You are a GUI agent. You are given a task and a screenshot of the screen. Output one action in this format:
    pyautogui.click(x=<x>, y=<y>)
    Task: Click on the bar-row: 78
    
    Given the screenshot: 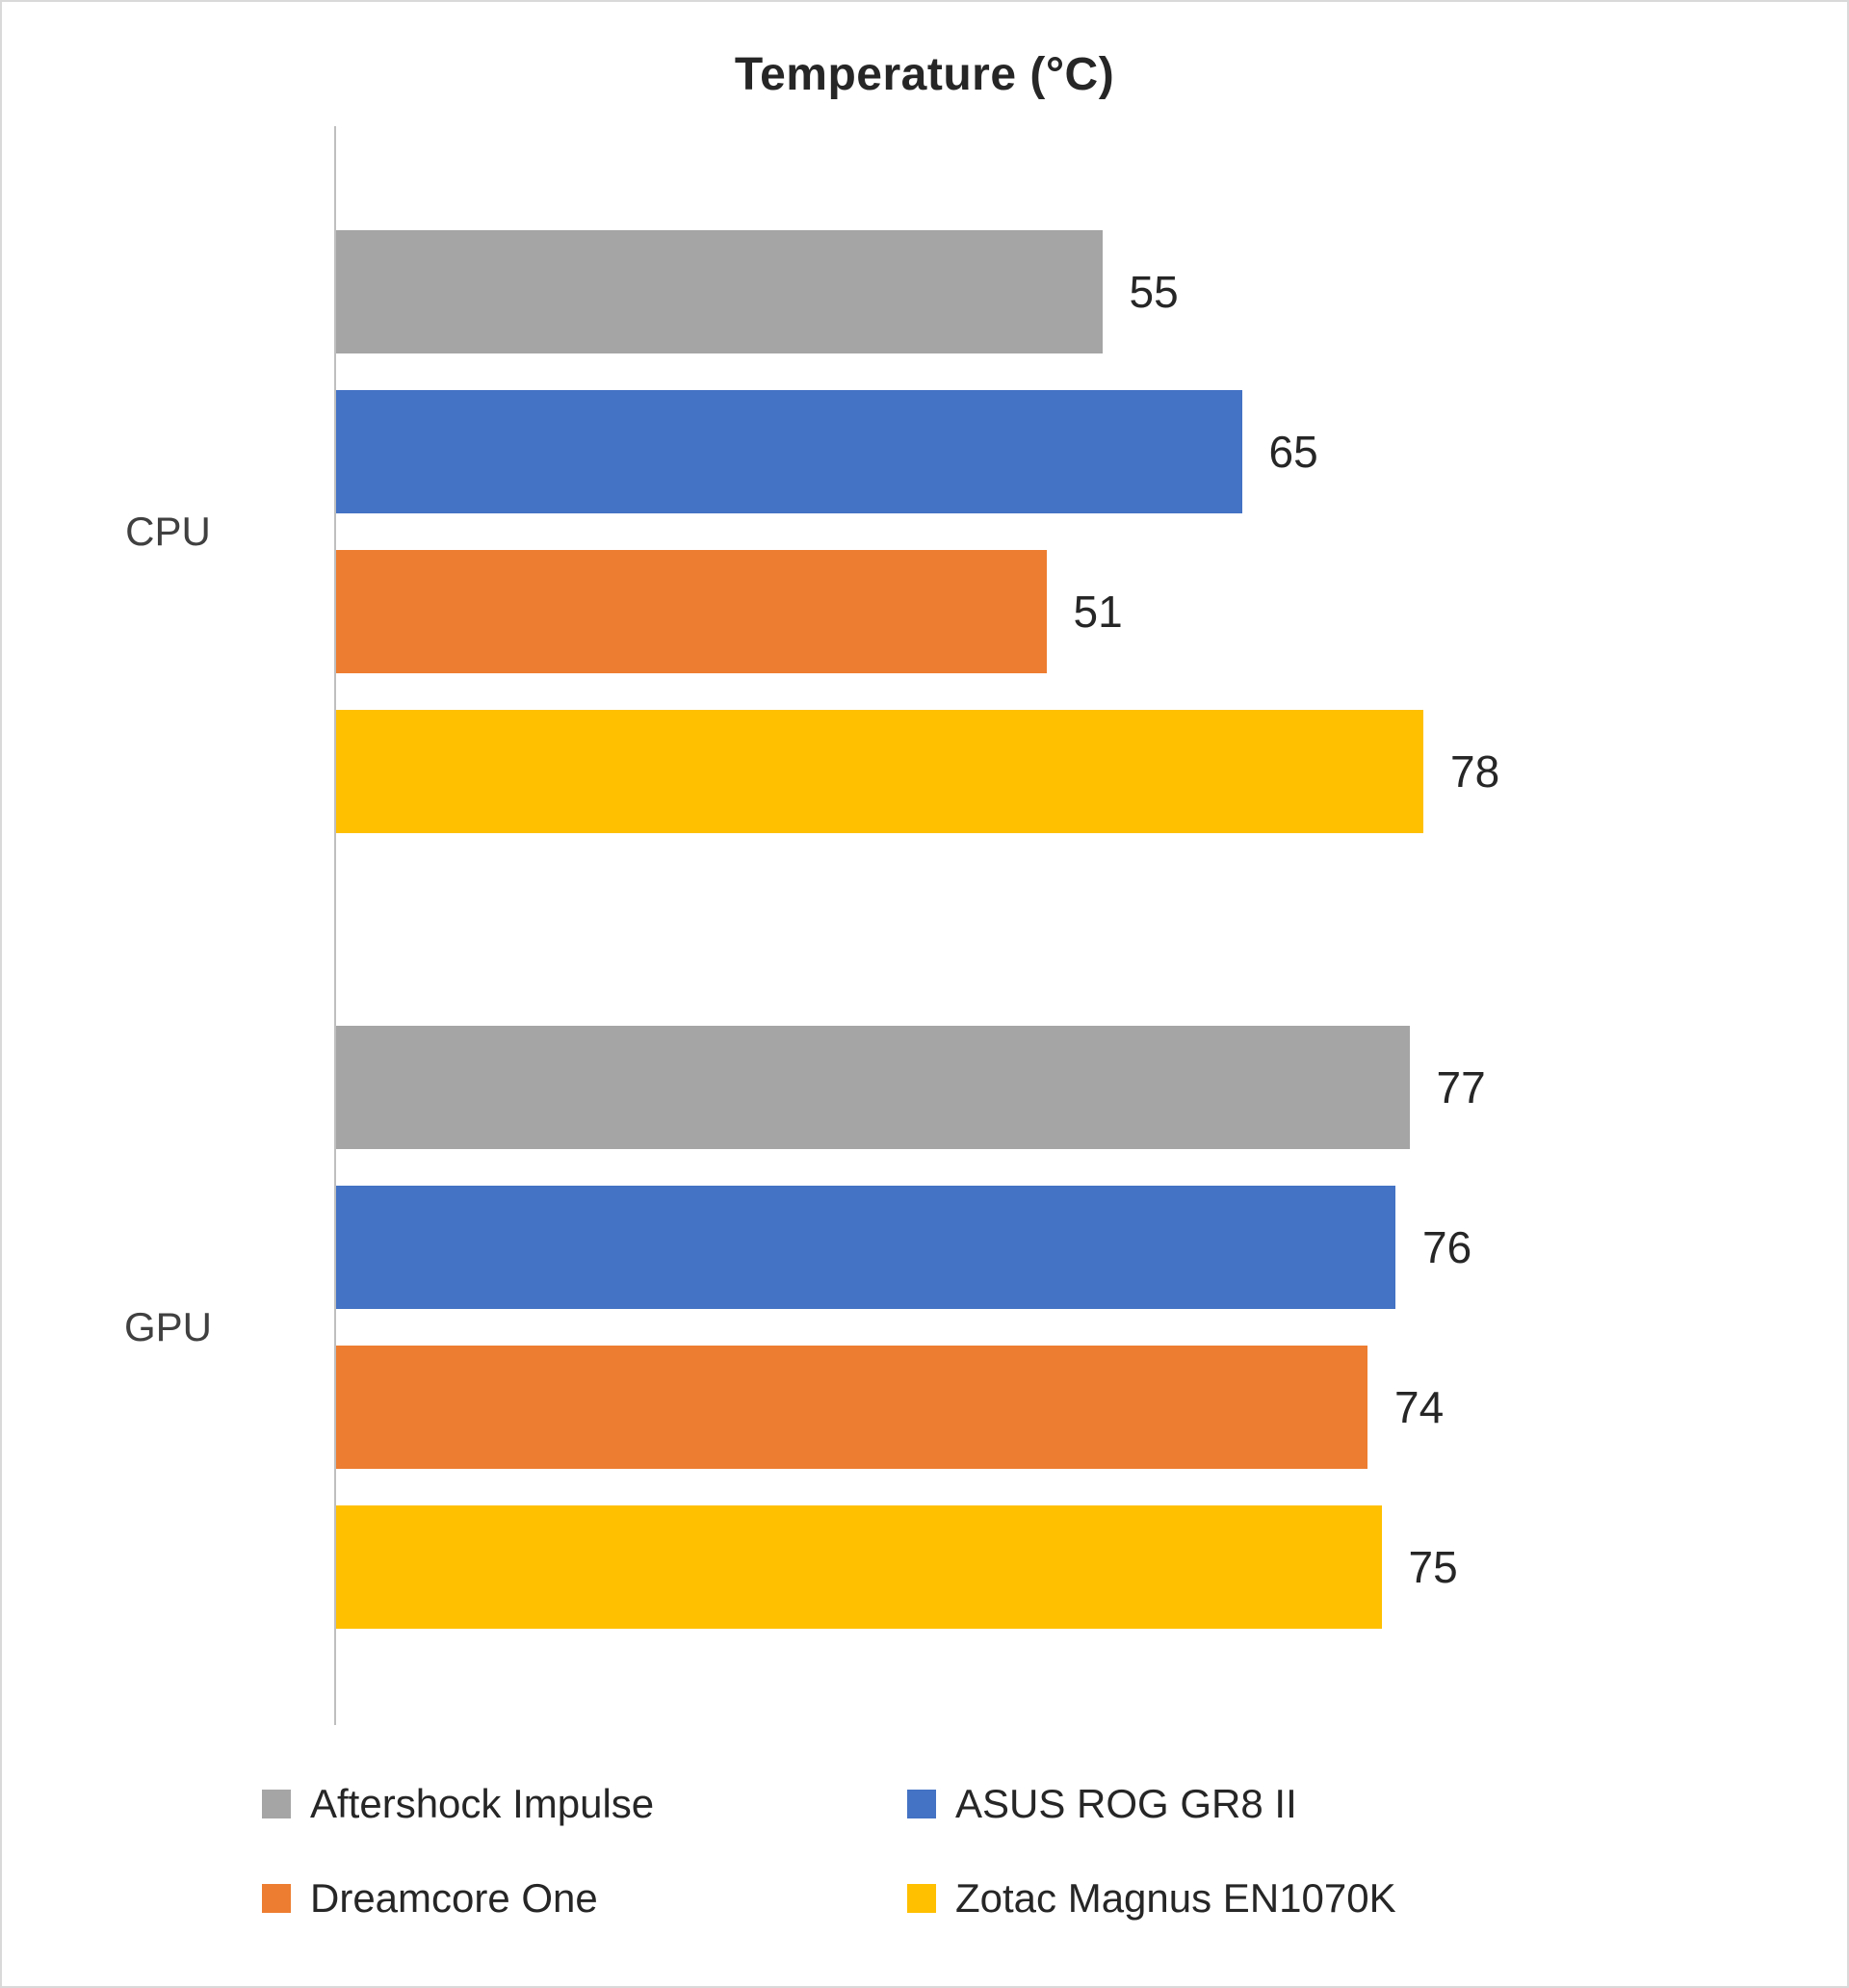 What is the action you would take?
    pyautogui.click(x=916, y=771)
    